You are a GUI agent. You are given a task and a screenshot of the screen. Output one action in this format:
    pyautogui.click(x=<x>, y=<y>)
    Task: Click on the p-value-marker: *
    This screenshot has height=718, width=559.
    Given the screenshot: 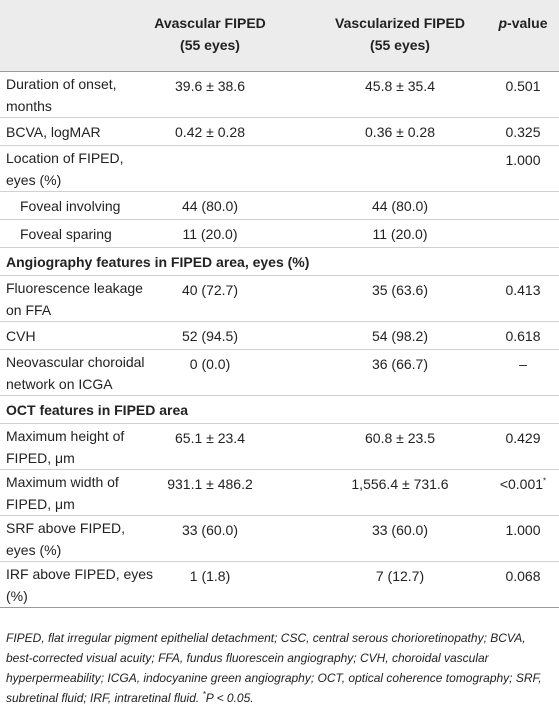 What is the action you would take?
    pyautogui.click(x=545, y=481)
    